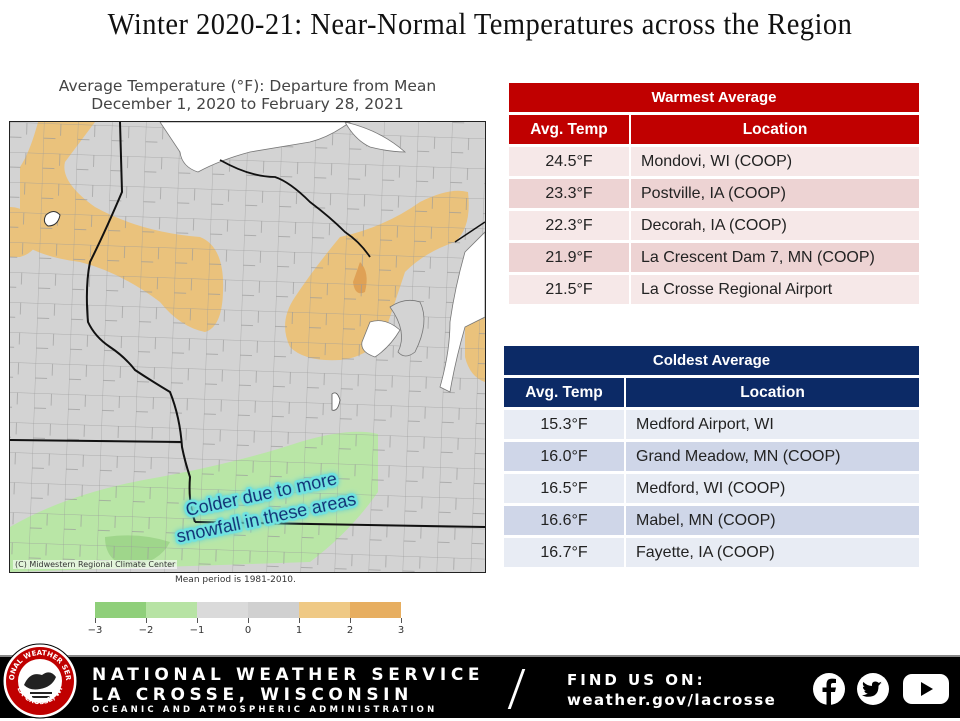 The height and width of the screenshot is (721, 960). Describe the element at coordinates (197, 630) in the screenshot. I see `legend-label: −1` at that location.